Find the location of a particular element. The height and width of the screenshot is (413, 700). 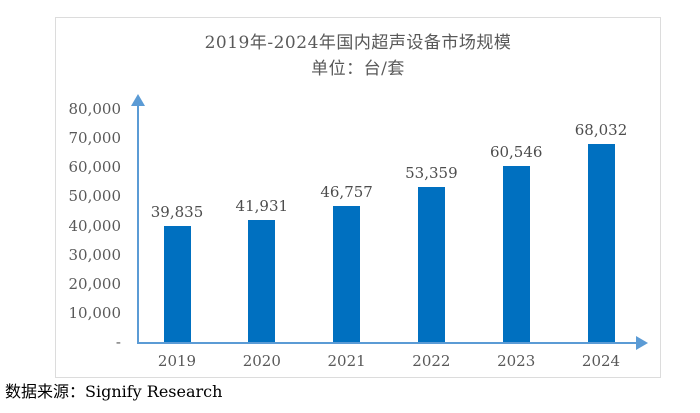

x-axis-tick-label: 2021 is located at coordinates (346, 361).